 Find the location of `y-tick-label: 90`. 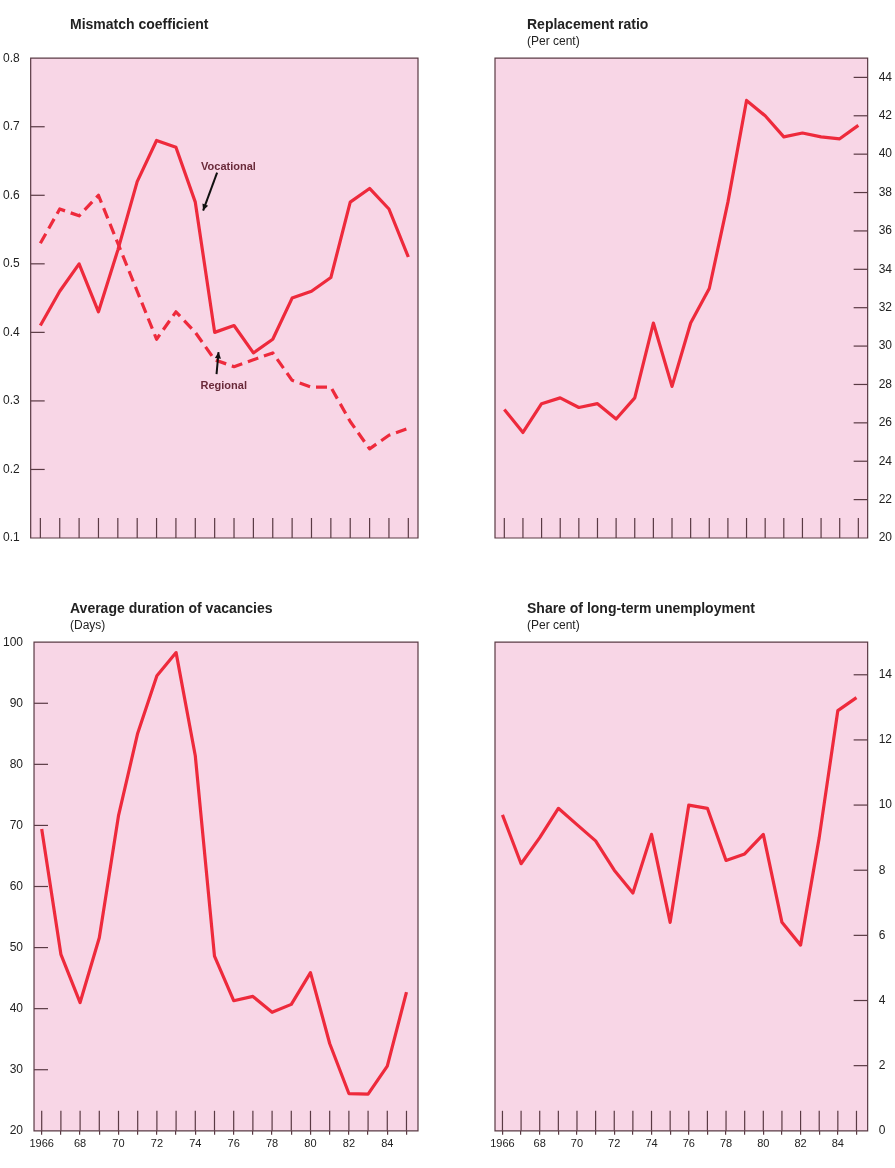

y-tick-label: 90 is located at coordinates (16, 702).